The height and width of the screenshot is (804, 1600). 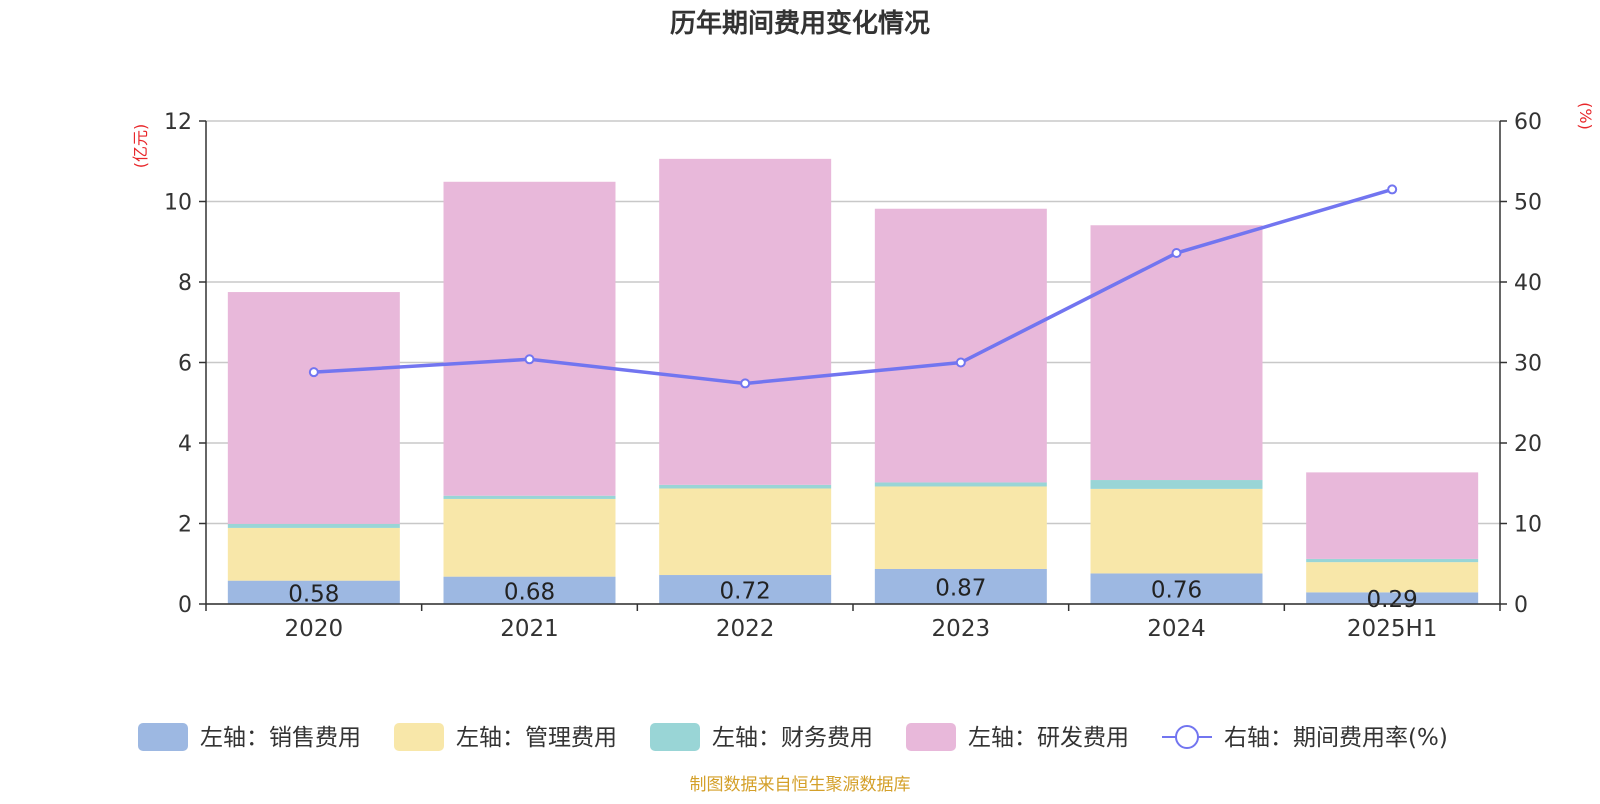 I want to click on bar-data-label: 0.76, so click(x=1176, y=591).